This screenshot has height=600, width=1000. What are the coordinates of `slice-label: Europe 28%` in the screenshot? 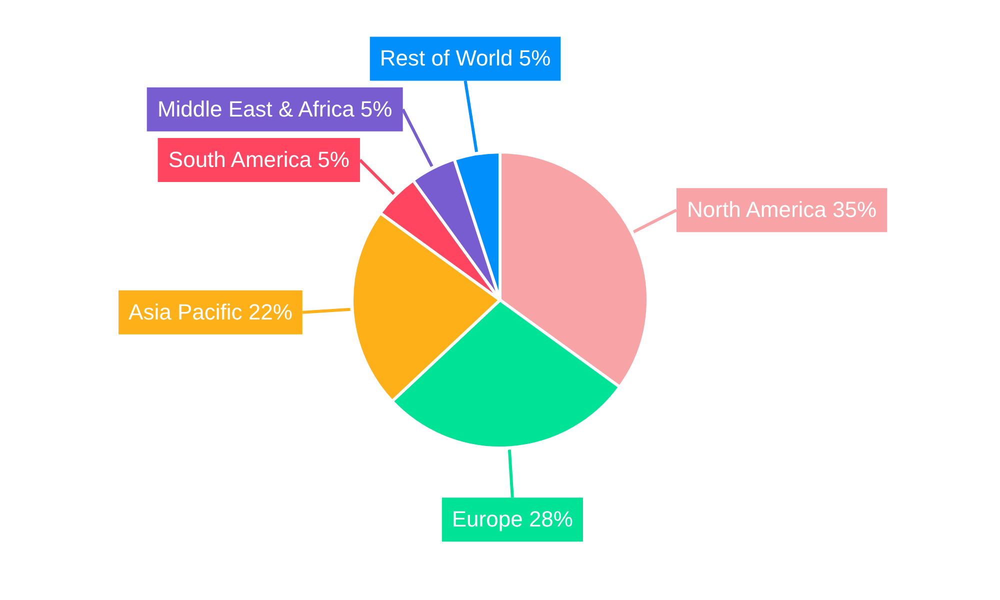 It's located at (512, 519).